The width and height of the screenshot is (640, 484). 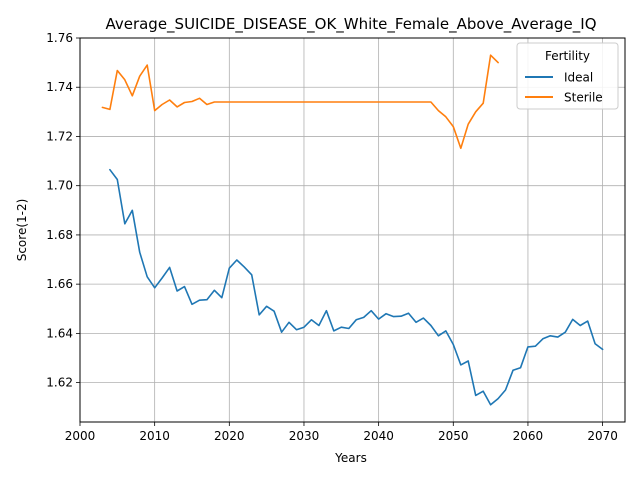 What do you see at coordinates (59, 235) in the screenshot?
I see `y-tick-label: 1.68` at bounding box center [59, 235].